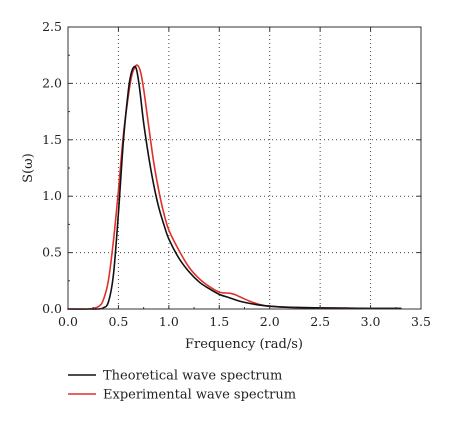 The height and width of the screenshot is (424, 474). What do you see at coordinates (52, 308) in the screenshot?
I see `y-tick-label: 0.0` at bounding box center [52, 308].